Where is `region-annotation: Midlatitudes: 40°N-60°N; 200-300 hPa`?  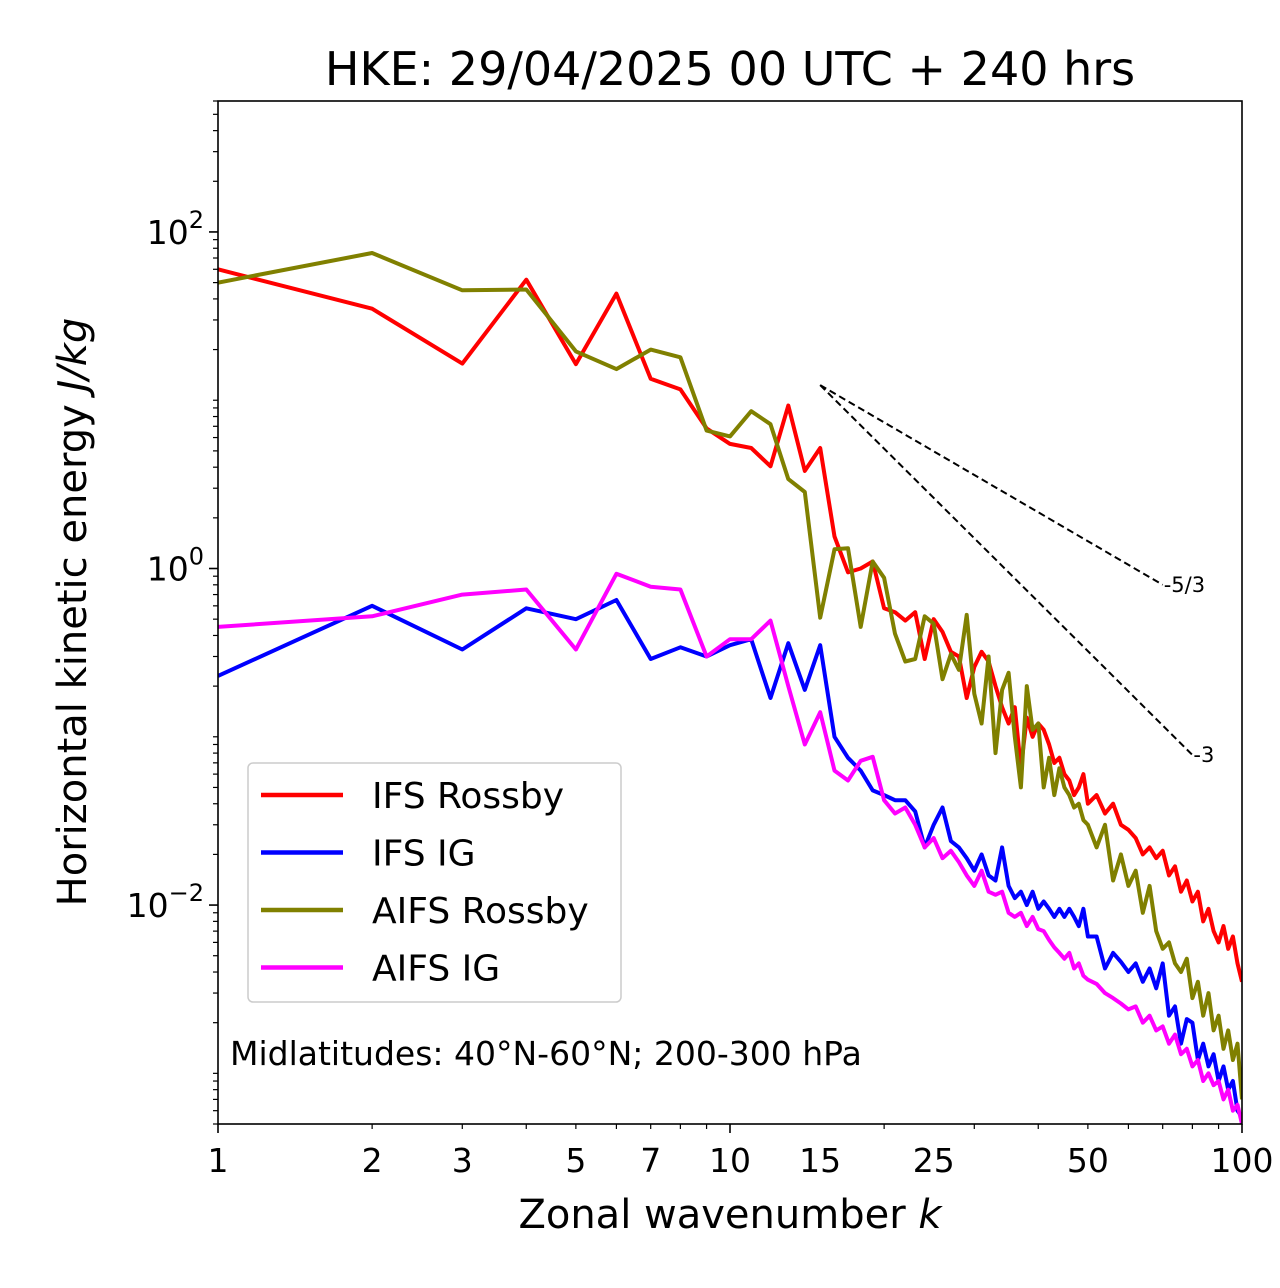
region-annotation: Midlatitudes: 40°N-60°N; 200-300 hPa is located at coordinates (546, 1053).